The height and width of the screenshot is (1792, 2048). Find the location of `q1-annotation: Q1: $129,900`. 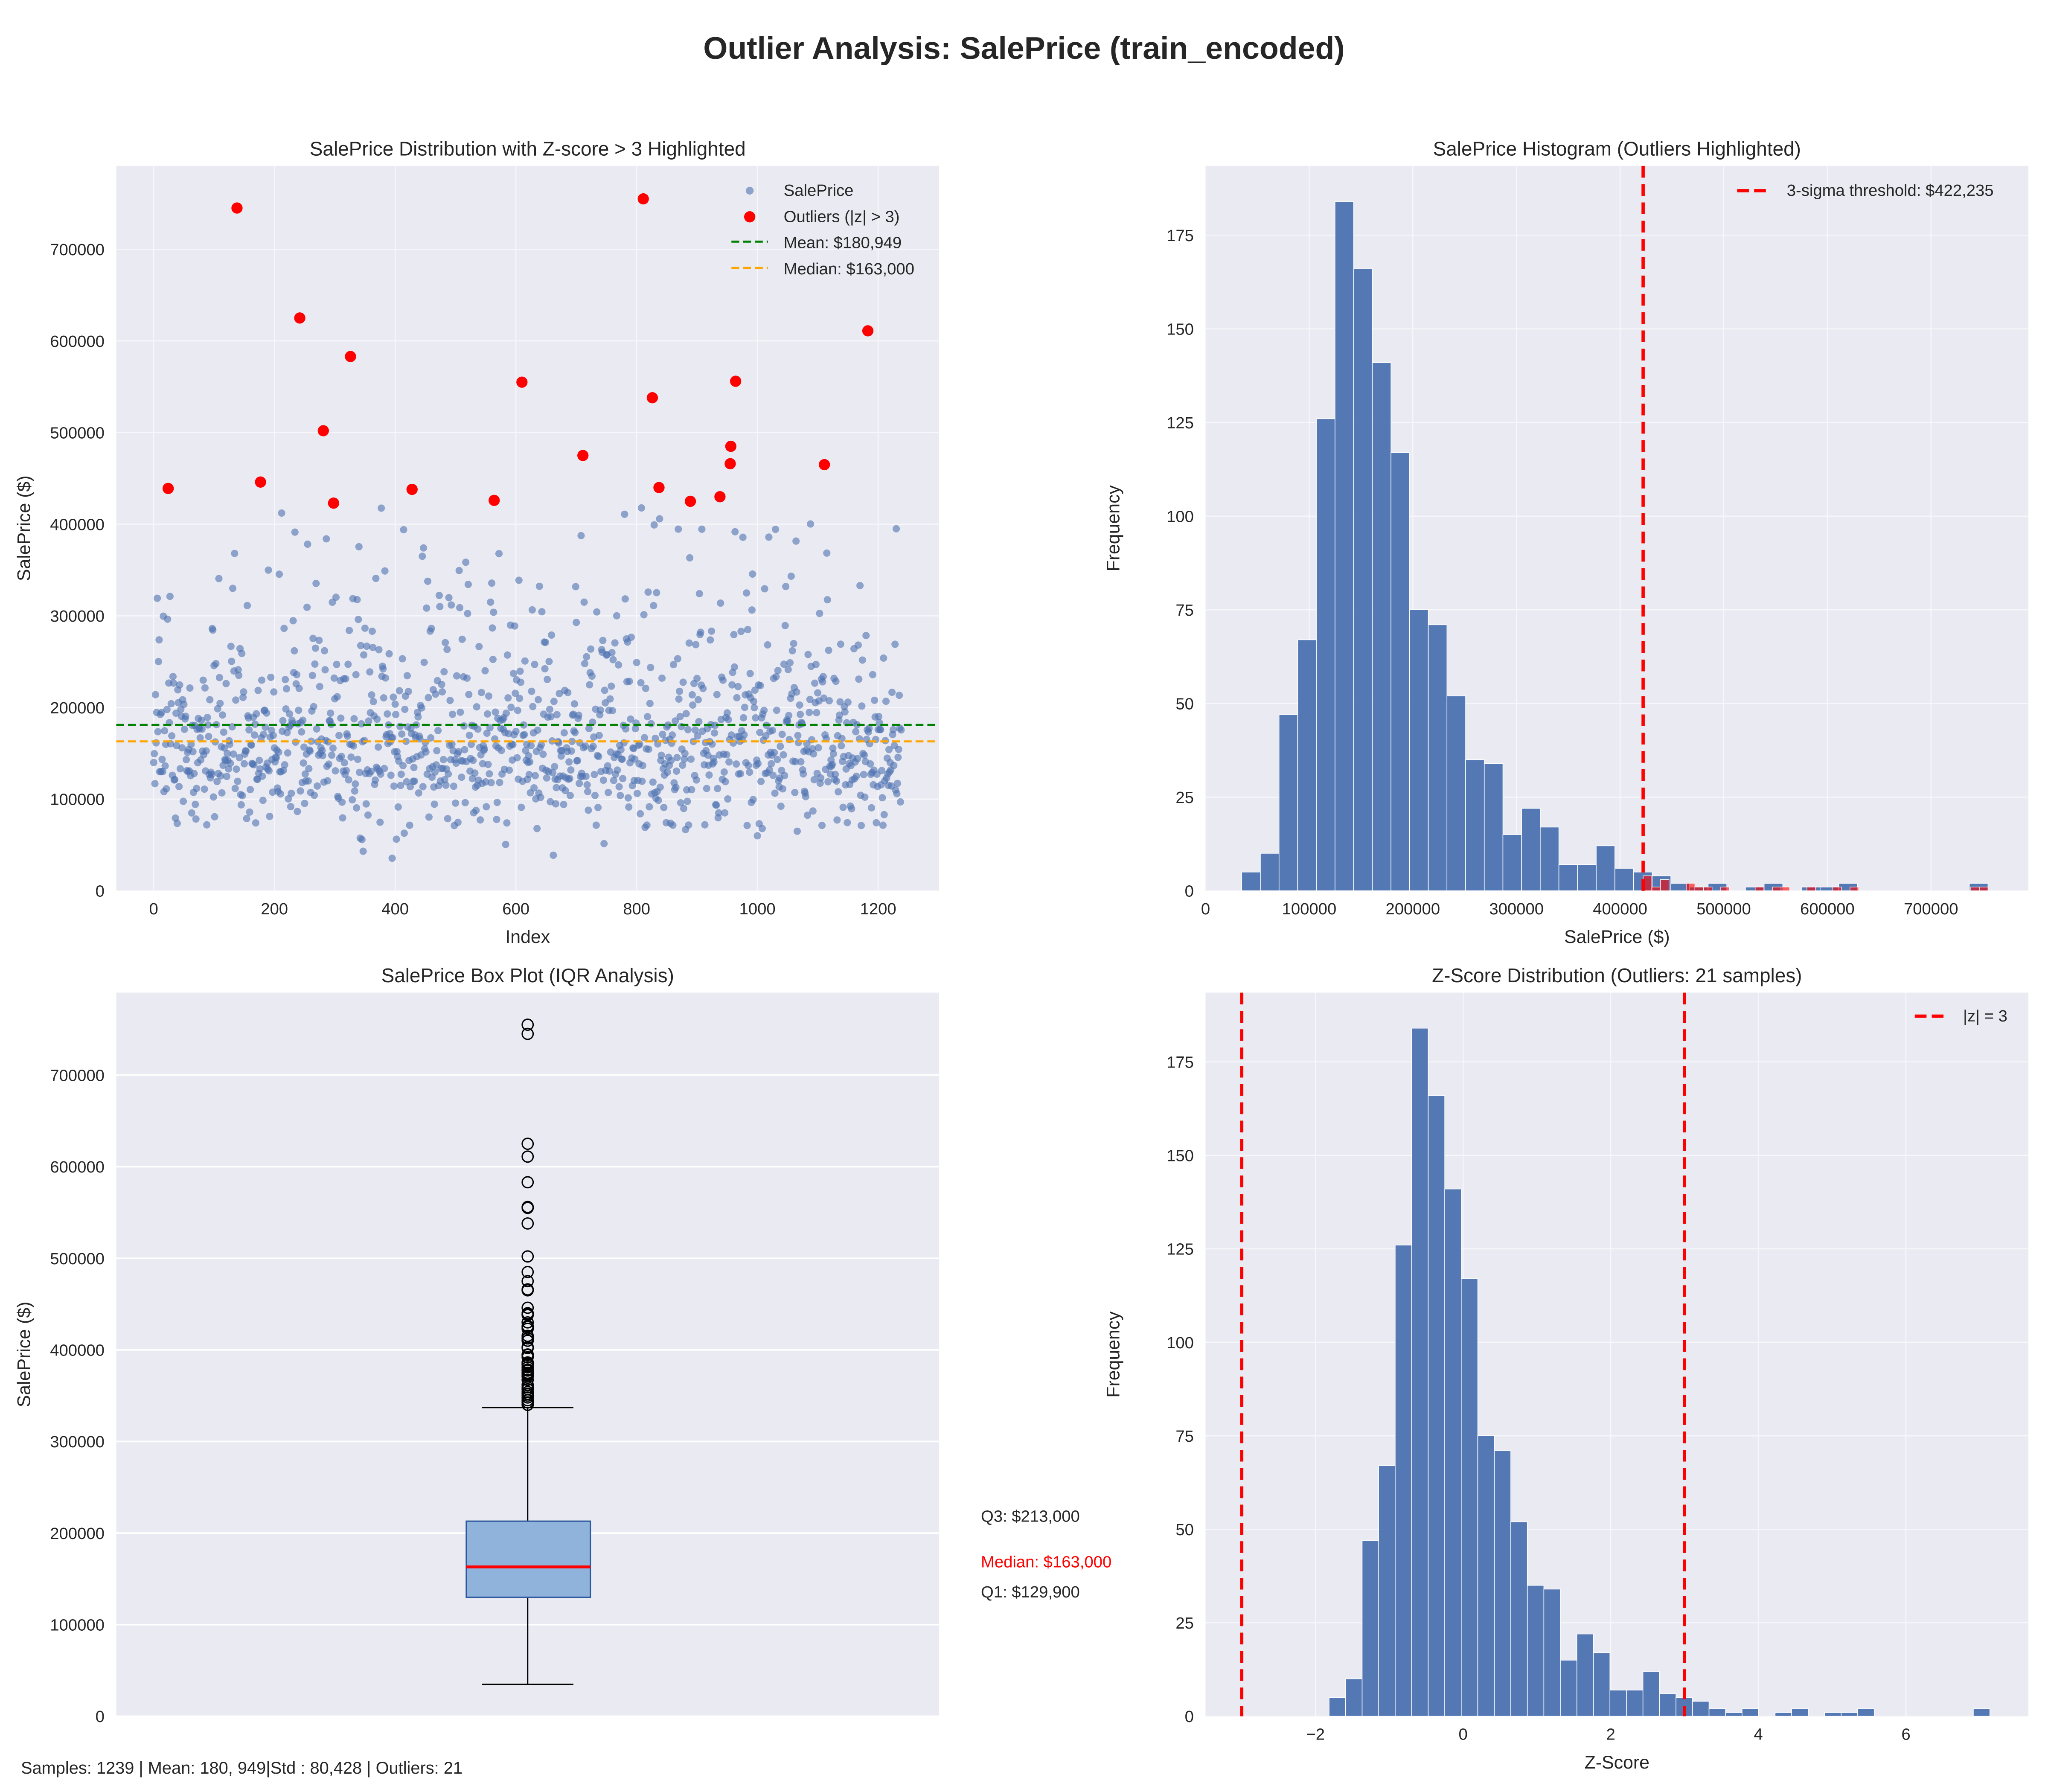

q1-annotation: Q1: $129,900 is located at coordinates (1030, 1592).